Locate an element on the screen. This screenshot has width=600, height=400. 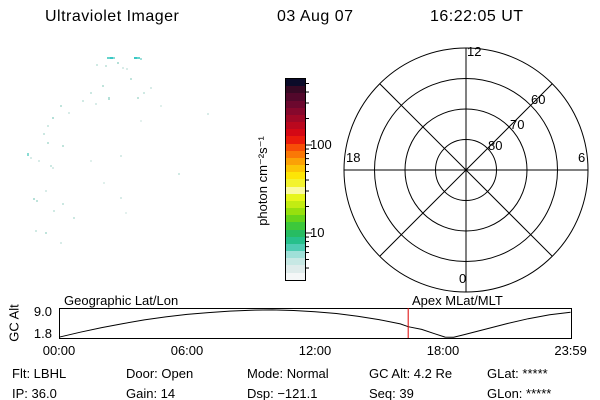
timeline-x-tick-label: 00:00 is located at coordinates (59, 350).